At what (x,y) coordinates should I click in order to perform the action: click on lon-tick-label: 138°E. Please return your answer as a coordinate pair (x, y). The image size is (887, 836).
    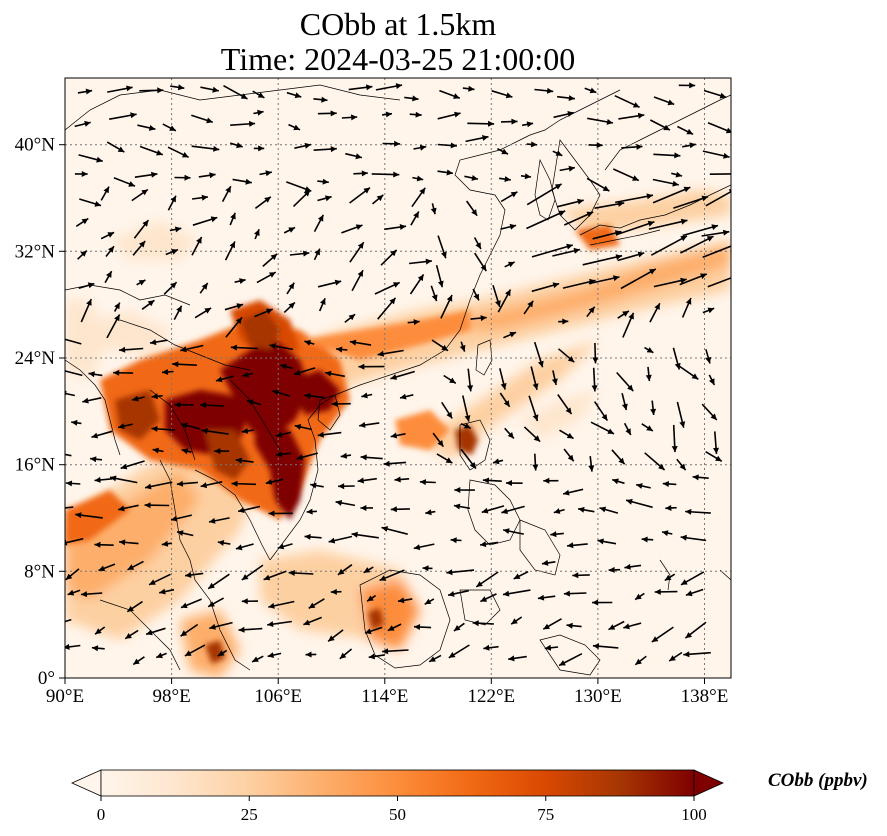
    Looking at the image, I should click on (705, 696).